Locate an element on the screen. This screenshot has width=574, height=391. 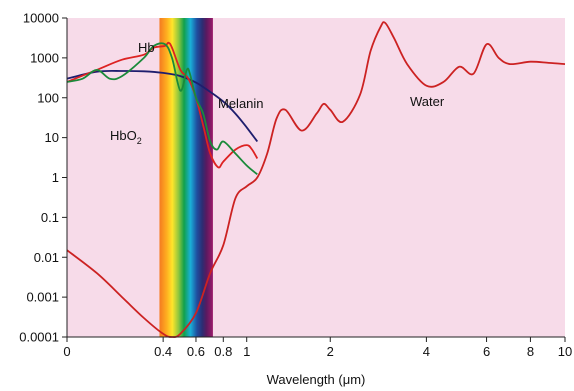
series-label-melanin: Melanin is located at coordinates (241, 103).